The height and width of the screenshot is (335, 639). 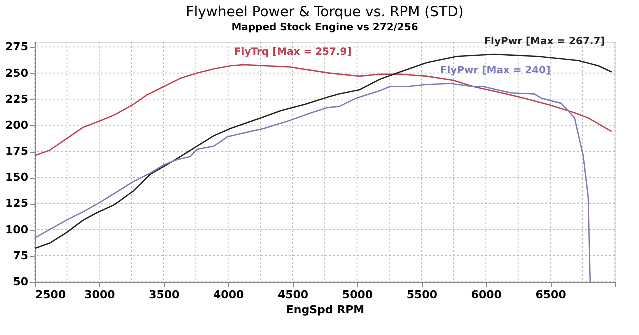 What do you see at coordinates (551, 295) in the screenshot?
I see `x-tick-label: 6500` at bounding box center [551, 295].